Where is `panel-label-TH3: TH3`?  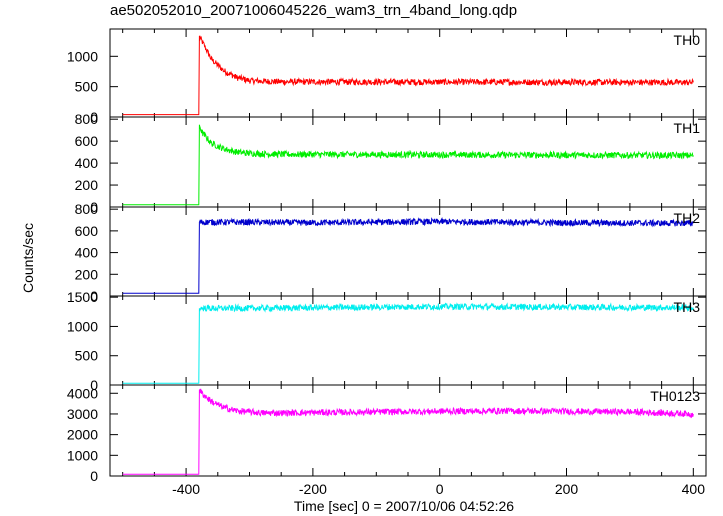 panel-label-TH3: TH3 is located at coordinates (687, 307).